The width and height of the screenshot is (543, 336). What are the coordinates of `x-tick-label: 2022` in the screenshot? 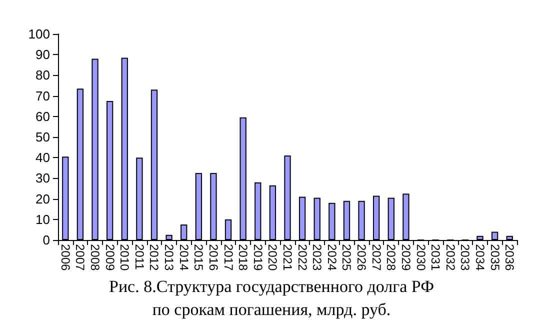 It's located at (302, 258).